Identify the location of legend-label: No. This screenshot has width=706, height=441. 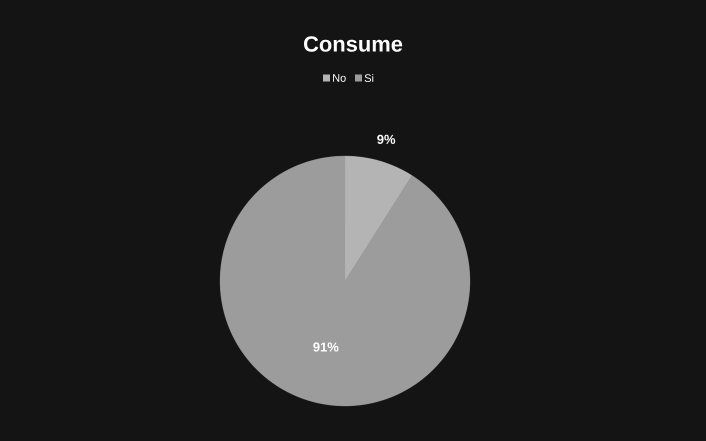
(339, 78).